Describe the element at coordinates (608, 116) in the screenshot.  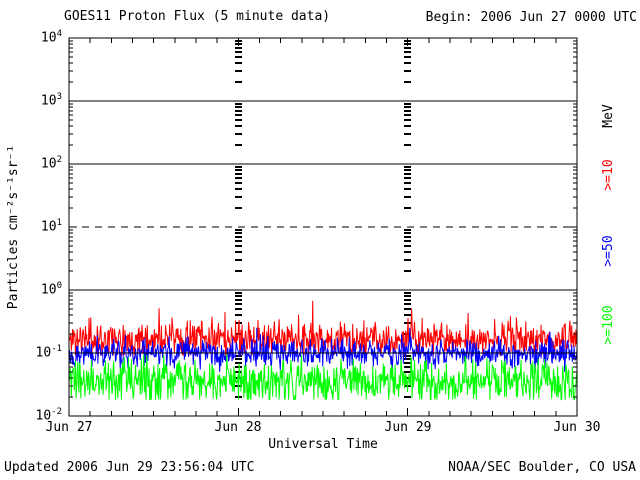
I see `right-axis-unit-label: MeV` at that location.